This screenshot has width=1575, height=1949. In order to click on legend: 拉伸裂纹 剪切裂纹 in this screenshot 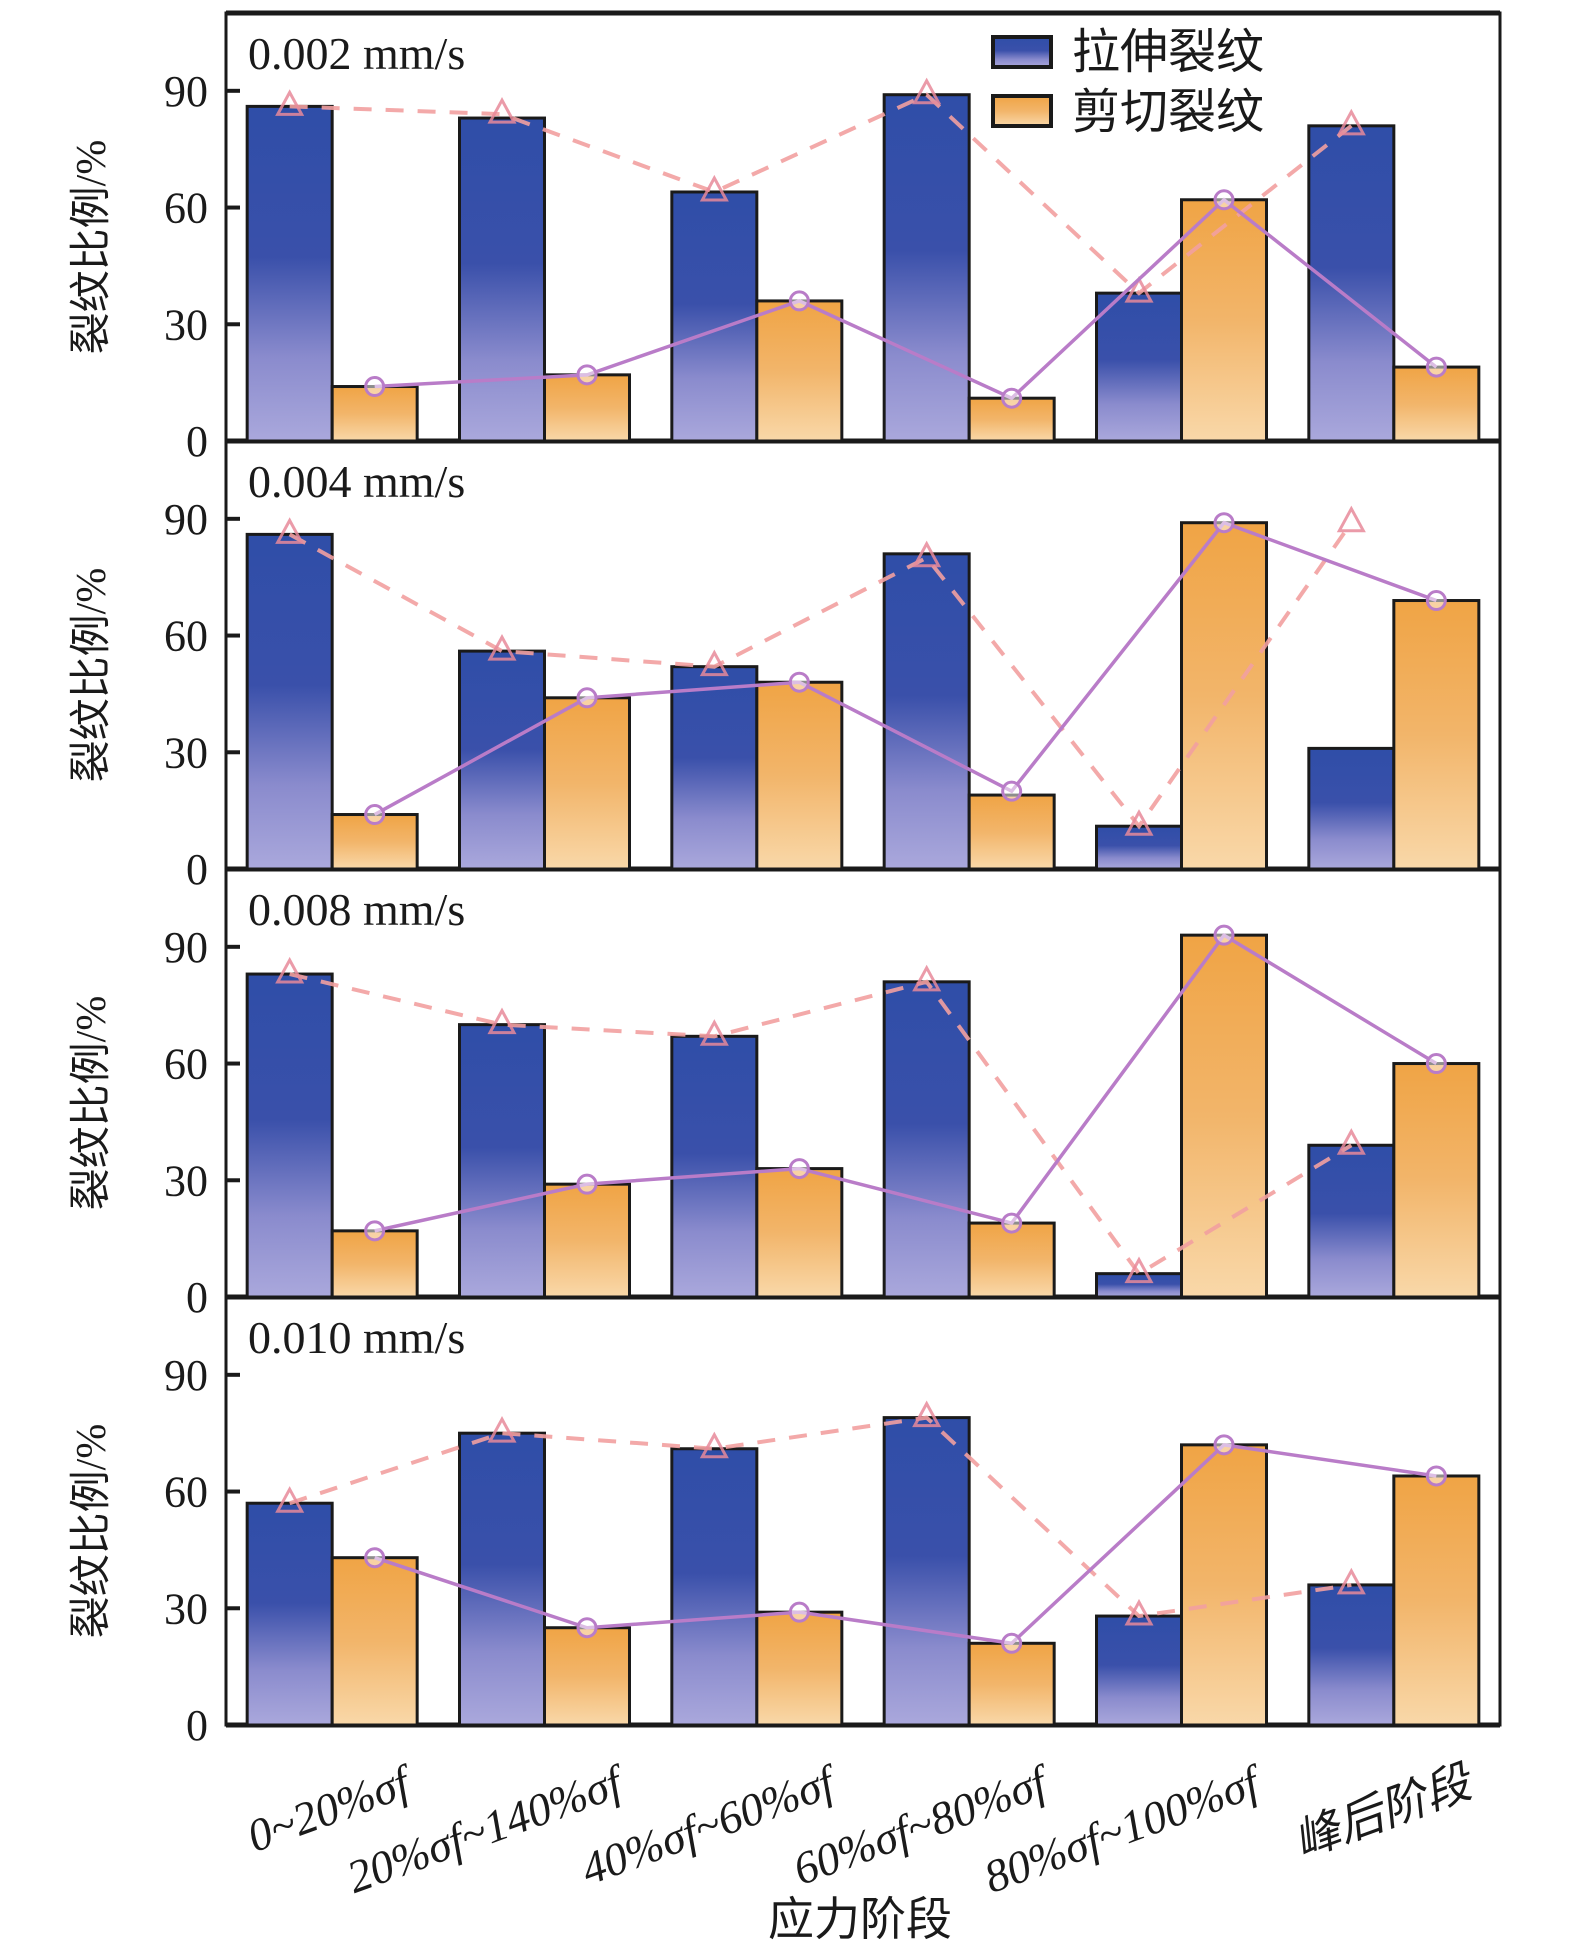, I will do `click(1127, 82)`.